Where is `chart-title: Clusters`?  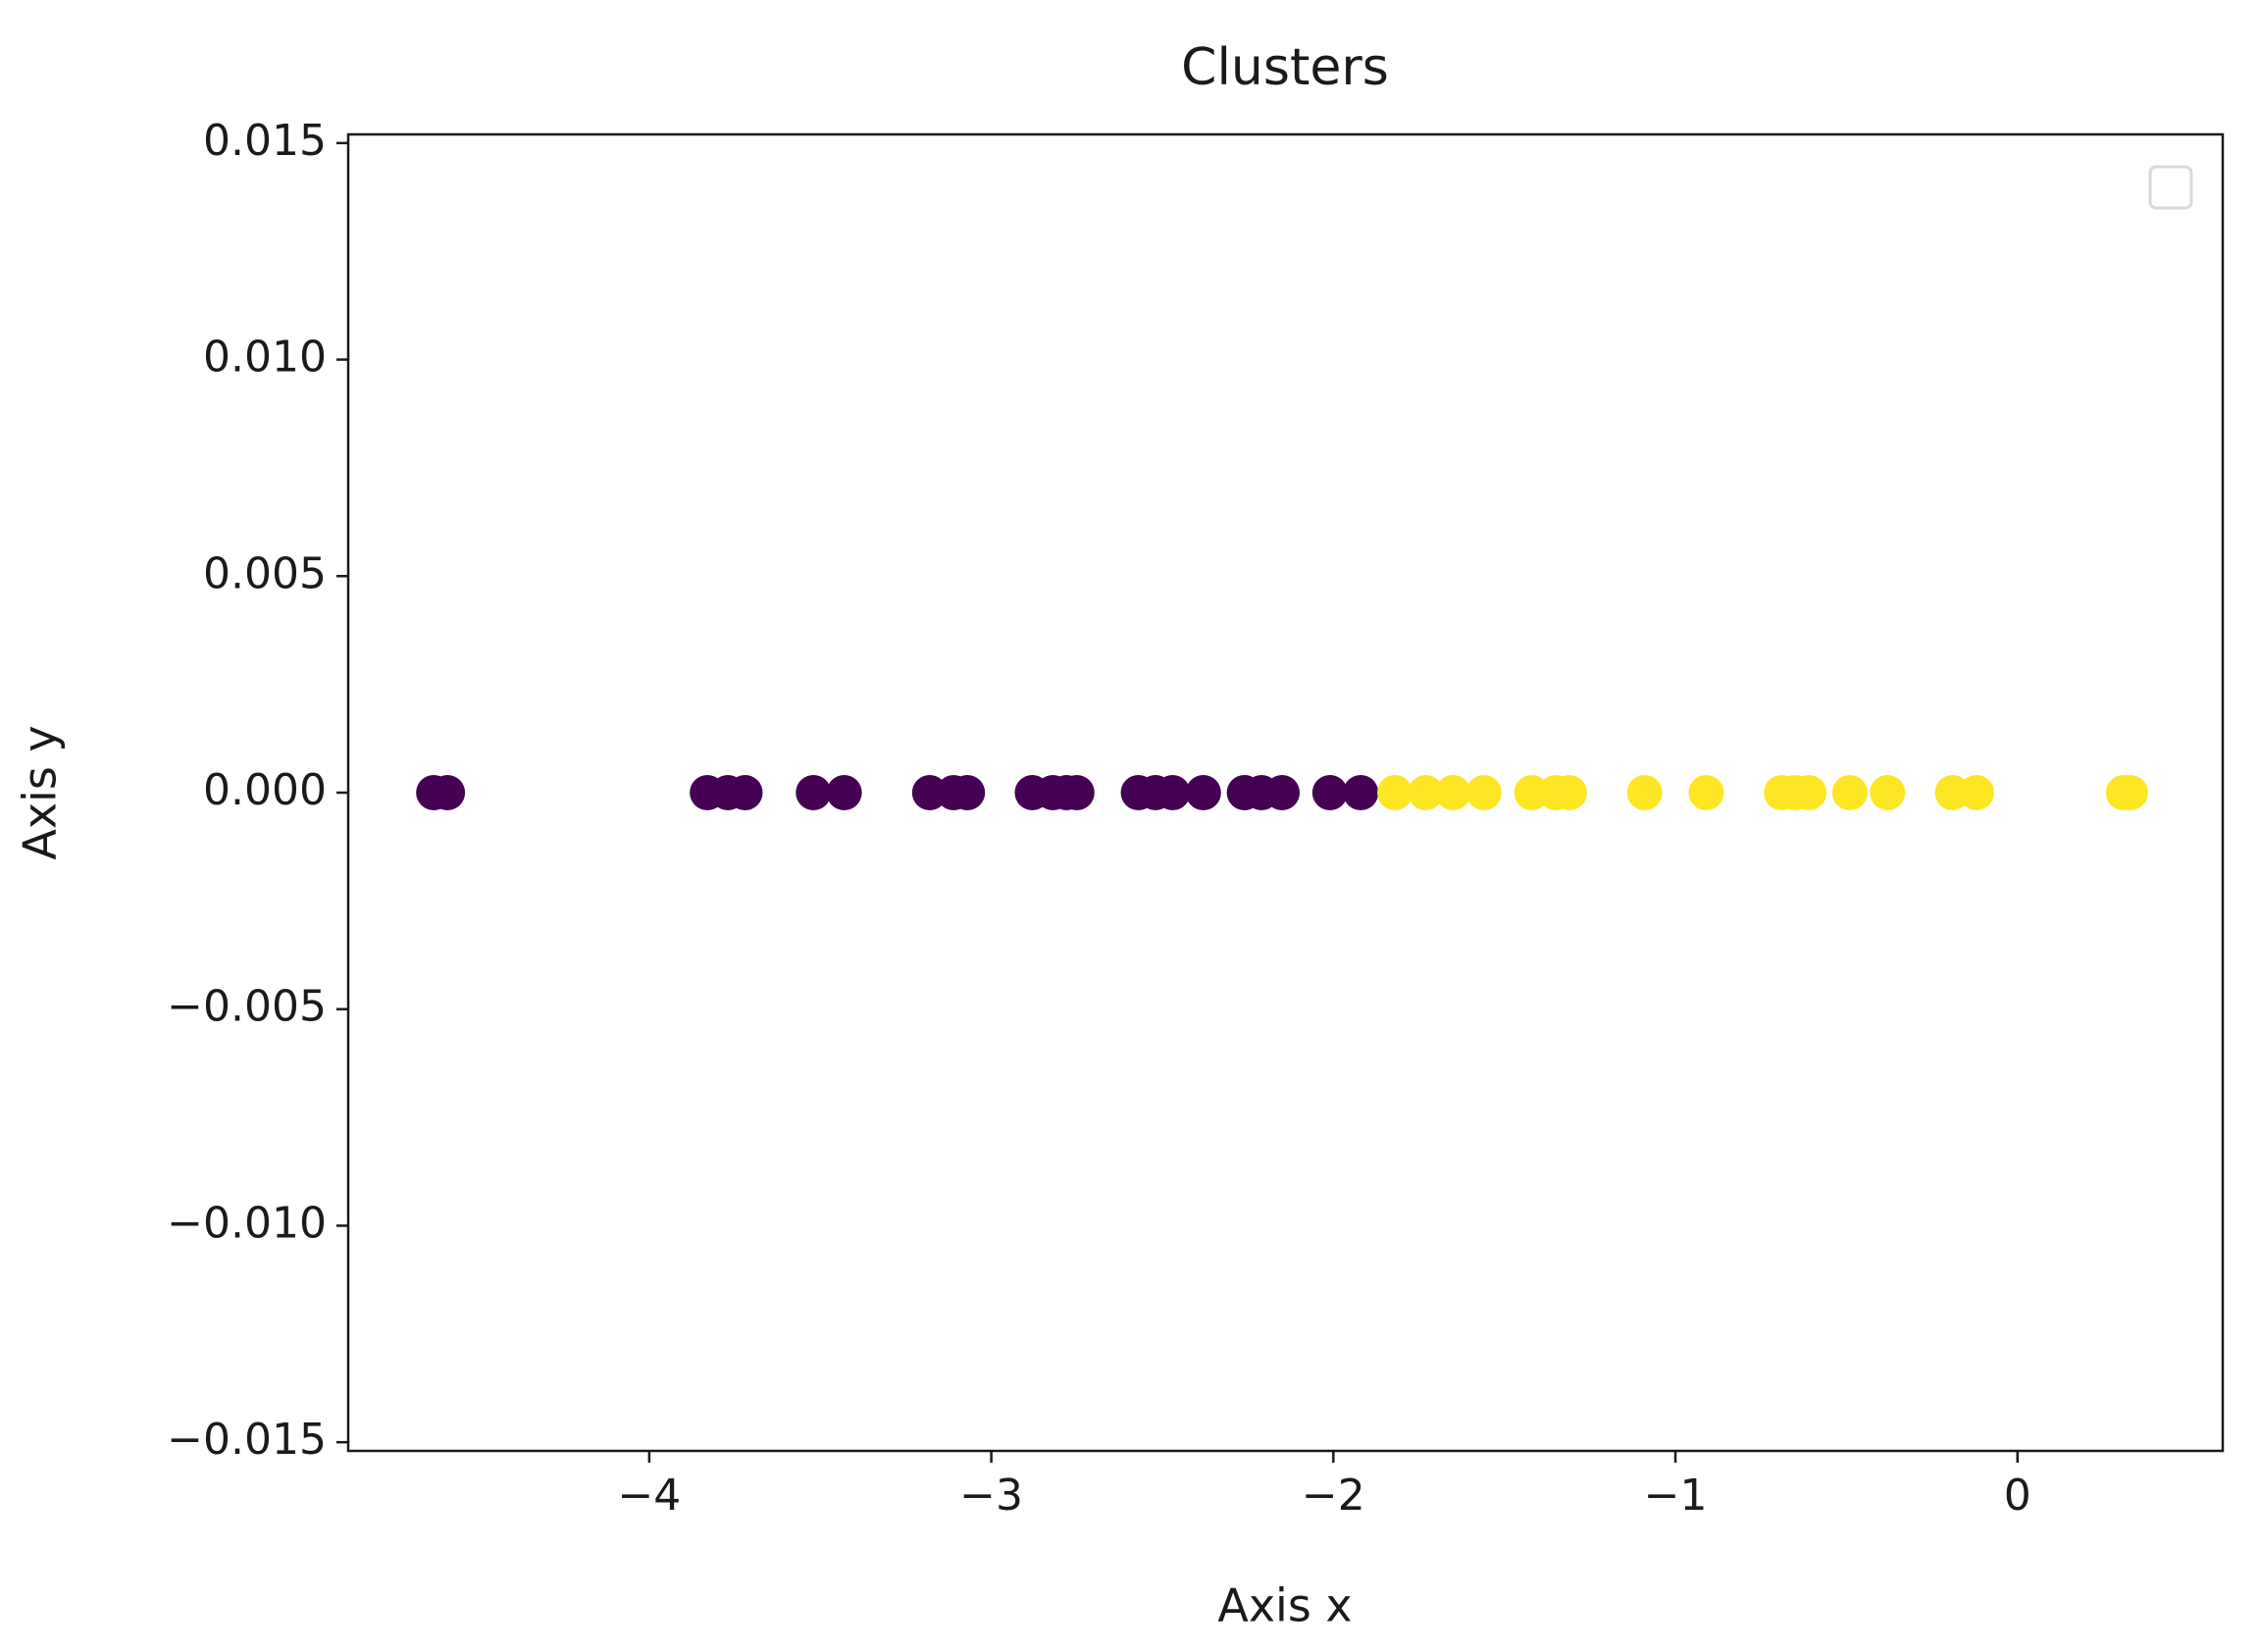 chart-title: Clusters is located at coordinates (1285, 67).